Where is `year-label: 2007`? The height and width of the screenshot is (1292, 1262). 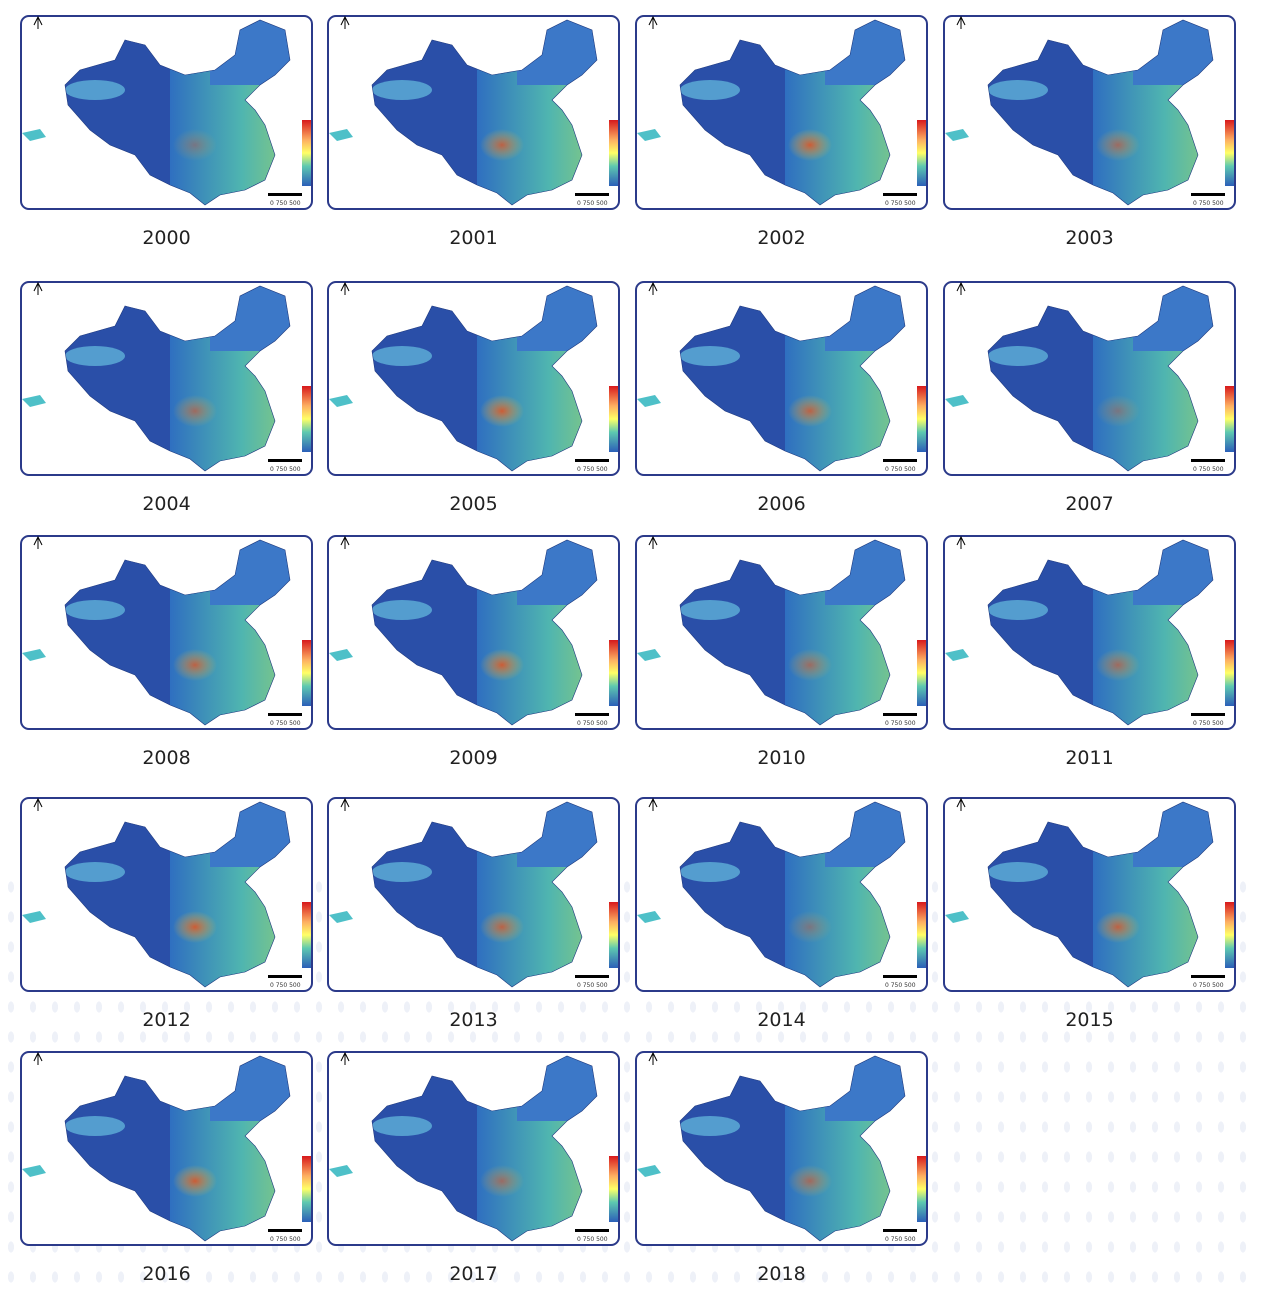
year-label: 2007 is located at coordinates (1089, 504).